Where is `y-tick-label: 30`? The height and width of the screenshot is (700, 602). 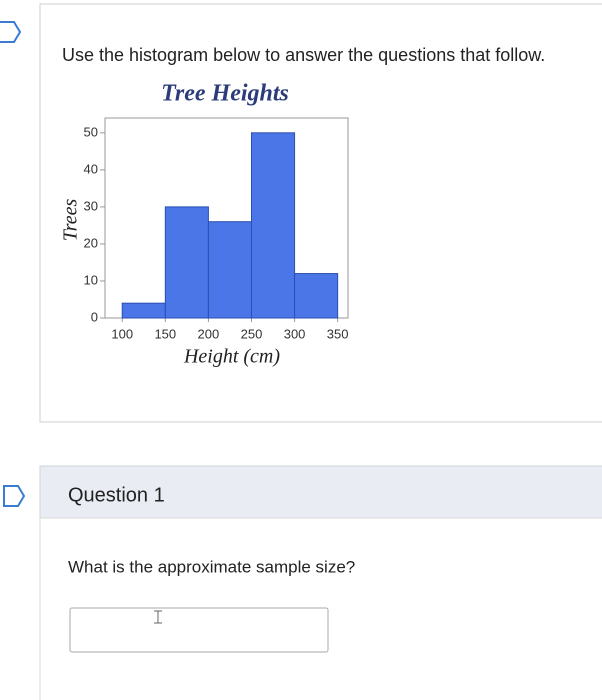 y-tick-label: 30 is located at coordinates (91, 205).